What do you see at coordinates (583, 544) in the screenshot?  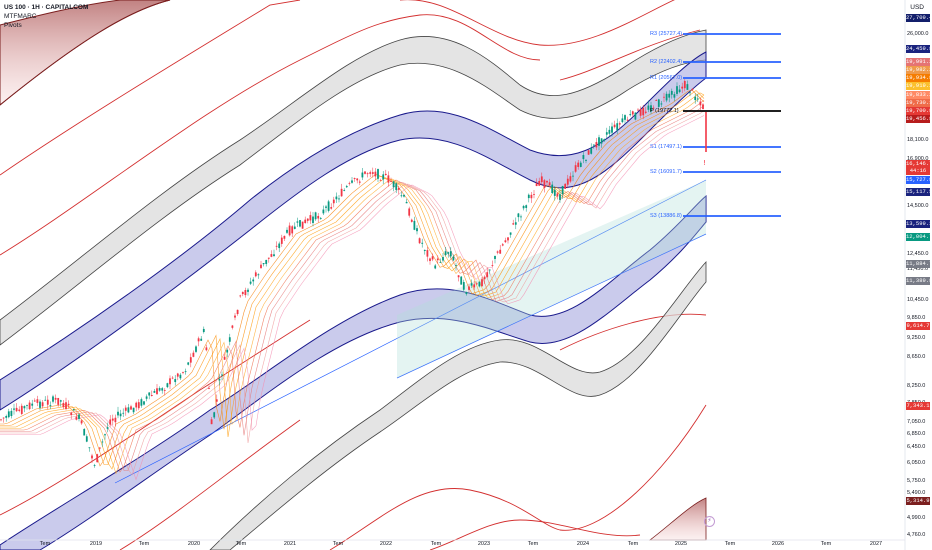 I see `x-axis-label: 2024` at bounding box center [583, 544].